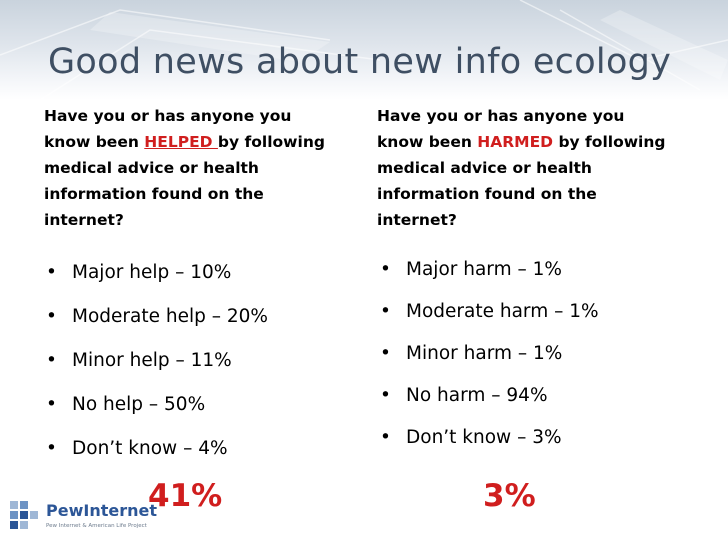 The image size is (728, 546). What do you see at coordinates (150, 448) in the screenshot?
I see `bullet-text: Don’t know – 4%` at bounding box center [150, 448].